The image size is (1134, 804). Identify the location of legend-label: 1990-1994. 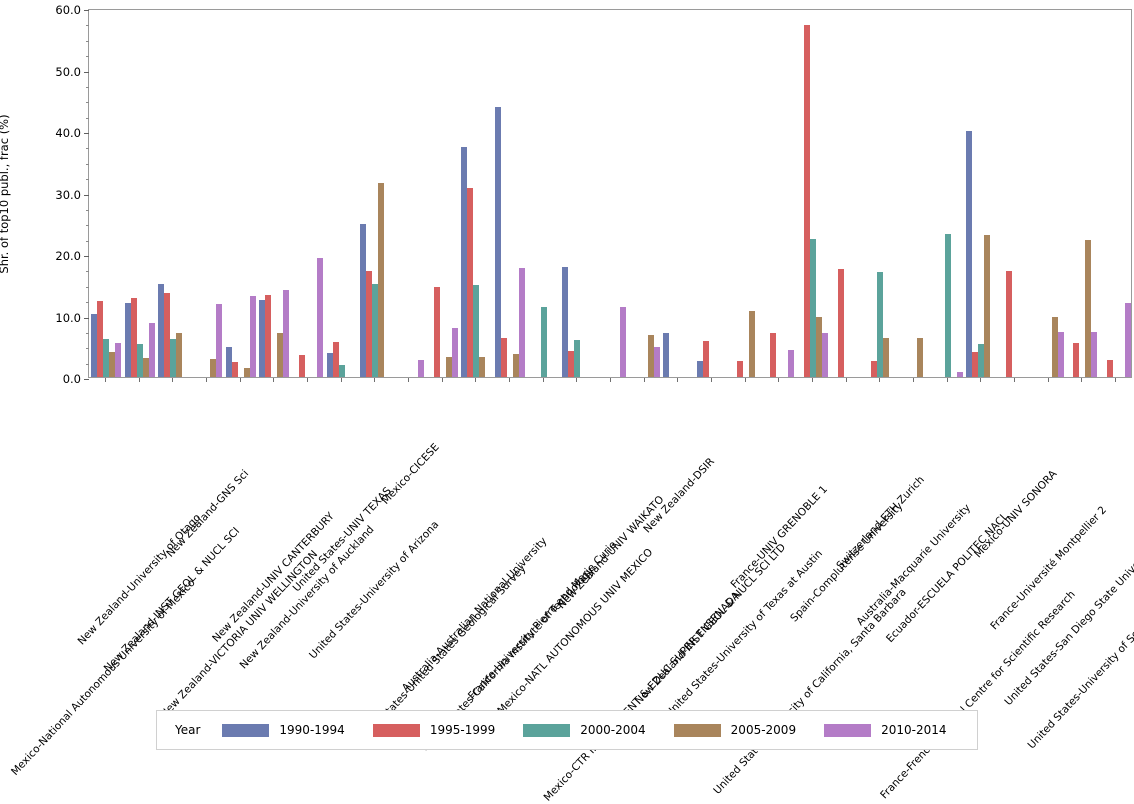
(312, 730).